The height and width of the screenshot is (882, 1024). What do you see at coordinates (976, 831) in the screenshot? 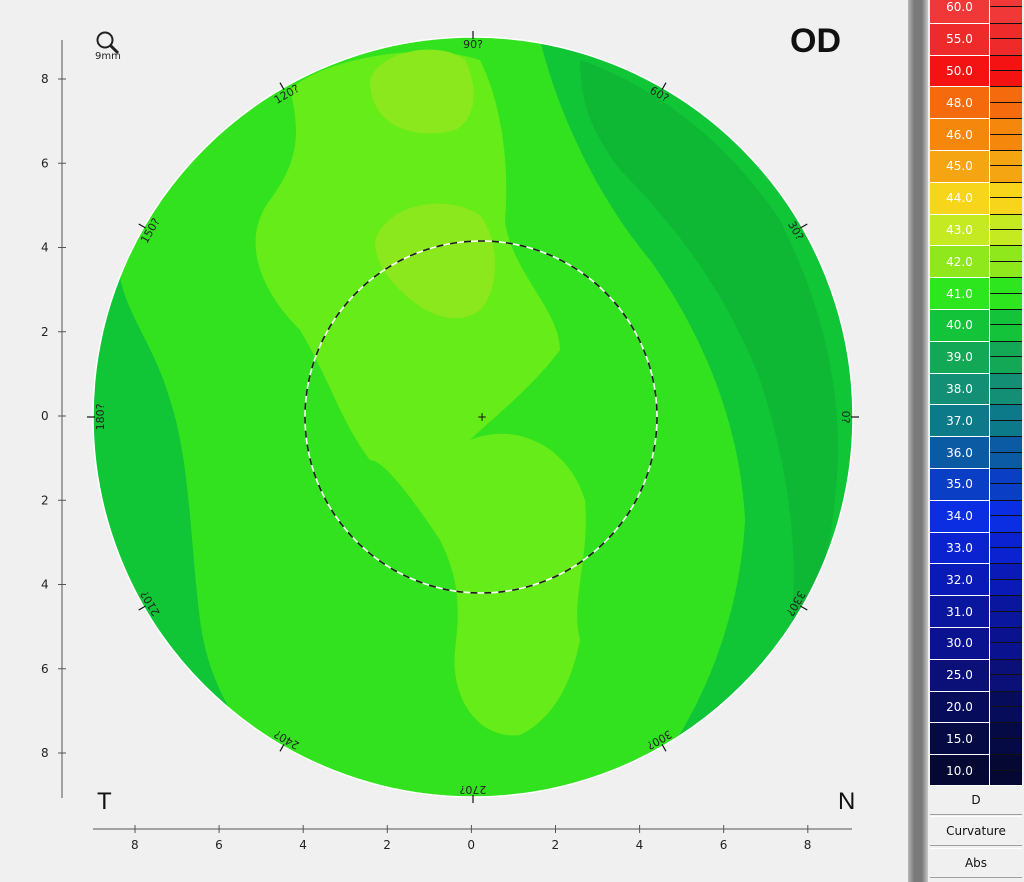
I see `map-type-button: Curvature` at bounding box center [976, 831].